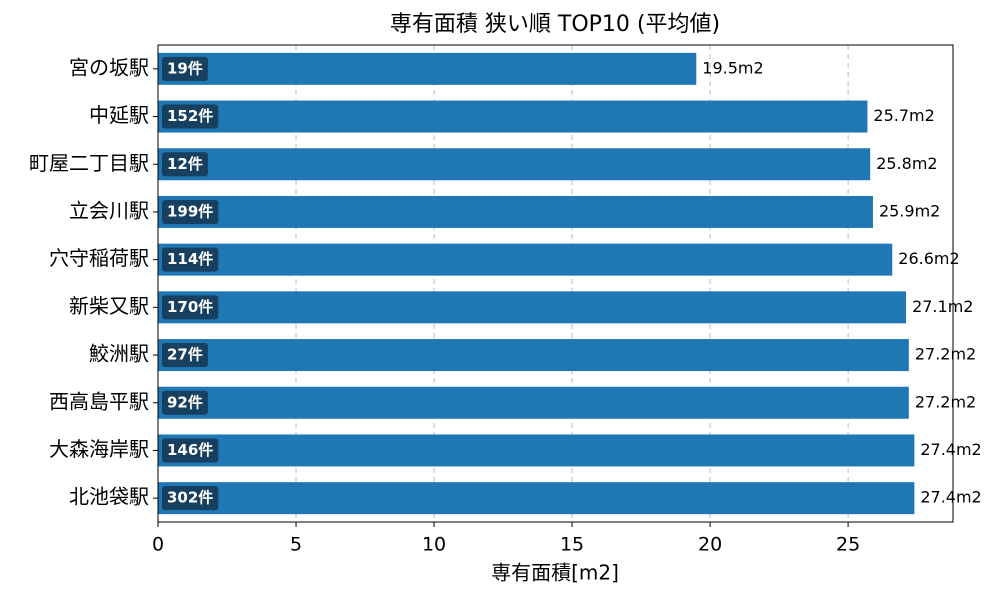 The width and height of the screenshot is (1000, 600). Describe the element at coordinates (158, 545) in the screenshot. I see `x-tick-label: 0` at that location.